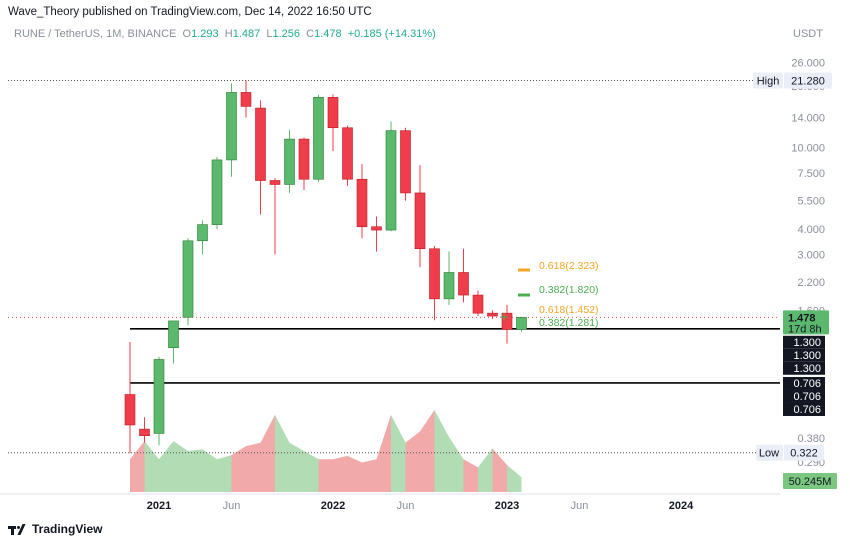 Image resolution: width=850 pixels, height=542 pixels. Describe the element at coordinates (310, 34) in the screenshot. I see `close-label: C` at that location.